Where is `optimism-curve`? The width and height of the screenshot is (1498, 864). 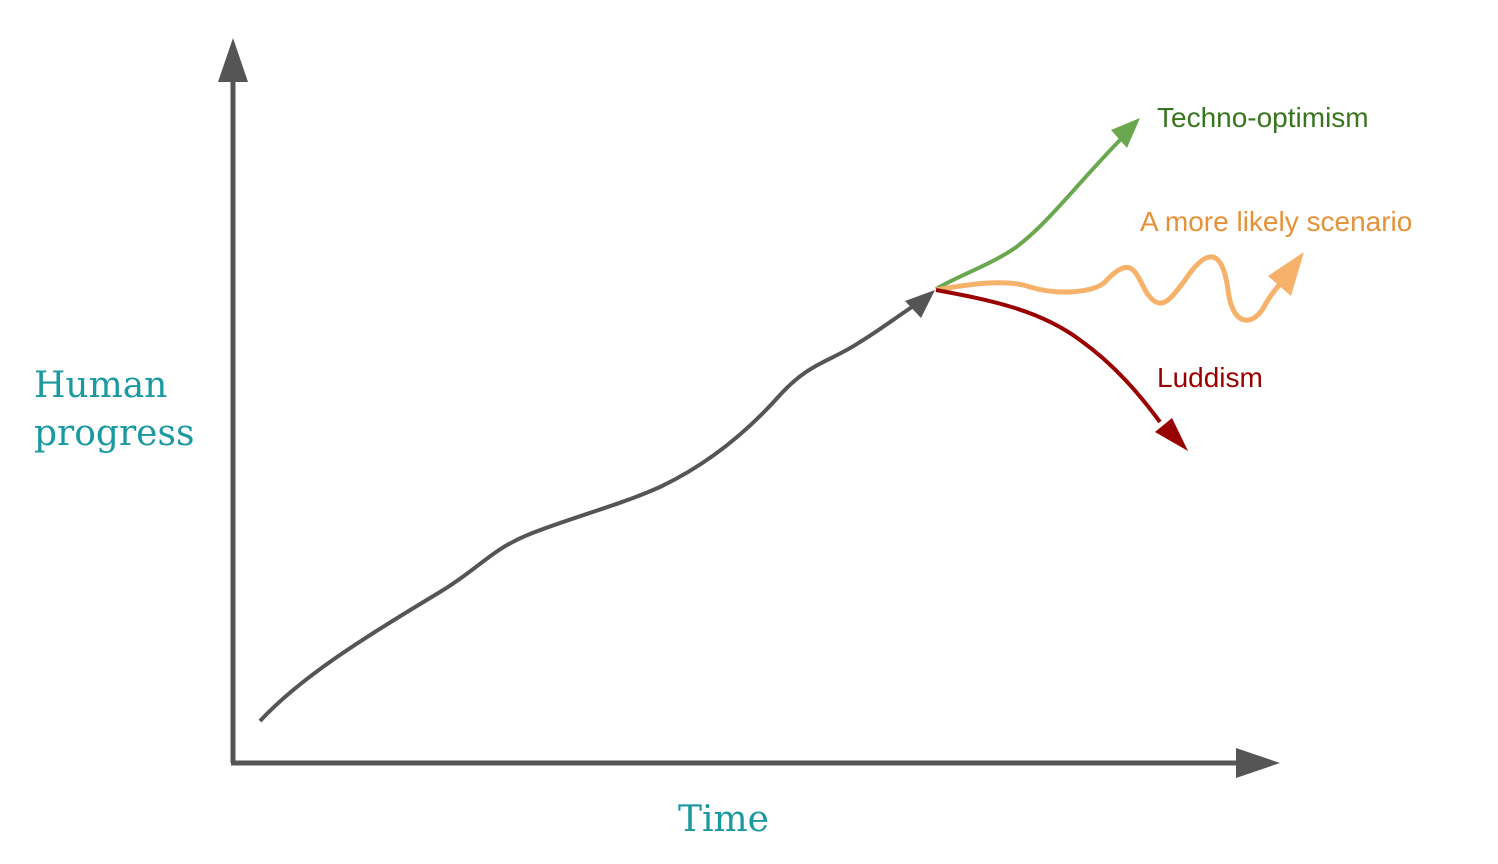 optimism-curve is located at coordinates (1030, 212).